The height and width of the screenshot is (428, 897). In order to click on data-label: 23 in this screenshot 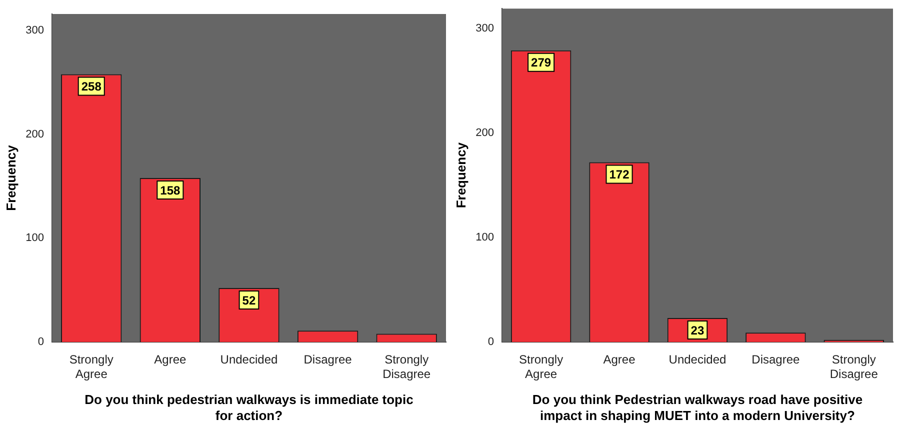, I will do `click(697, 330)`.